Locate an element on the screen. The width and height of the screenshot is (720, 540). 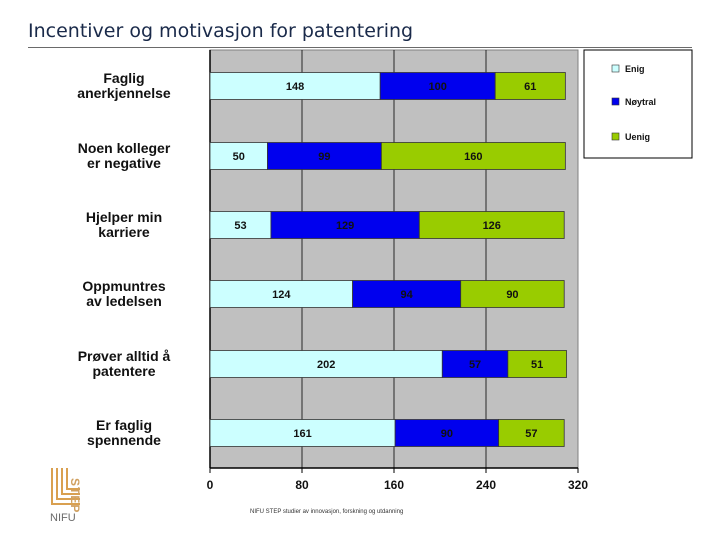
bar-nøytral-2 is located at coordinates (345, 225).